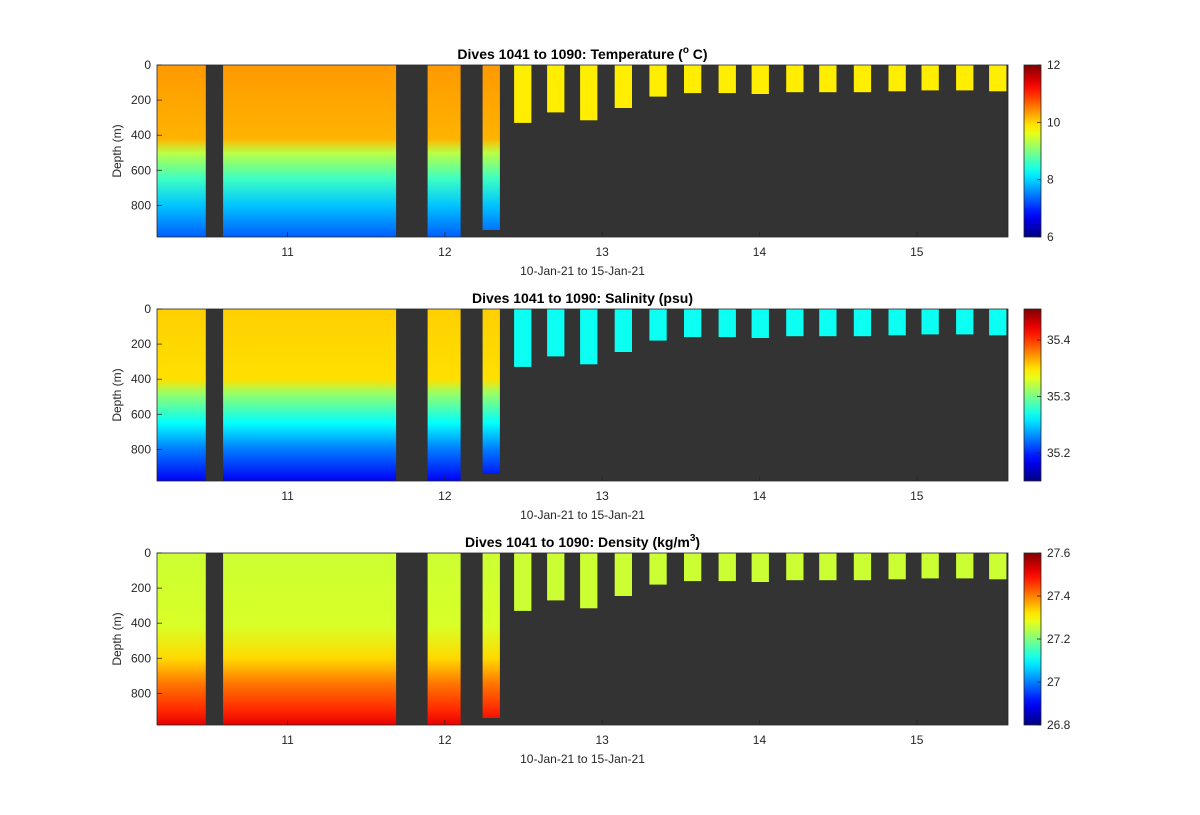 This screenshot has width=1200, height=815. I want to click on colorbar-tick-label: 8, so click(1050, 180).